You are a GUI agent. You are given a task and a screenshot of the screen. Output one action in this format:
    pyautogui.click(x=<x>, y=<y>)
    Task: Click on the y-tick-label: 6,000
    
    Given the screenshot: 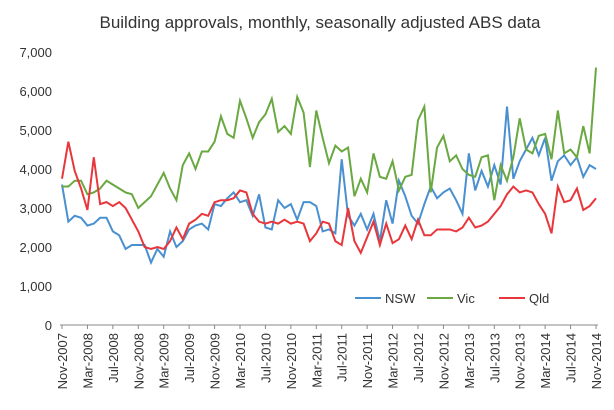 What is the action you would take?
    pyautogui.click(x=35, y=91)
    